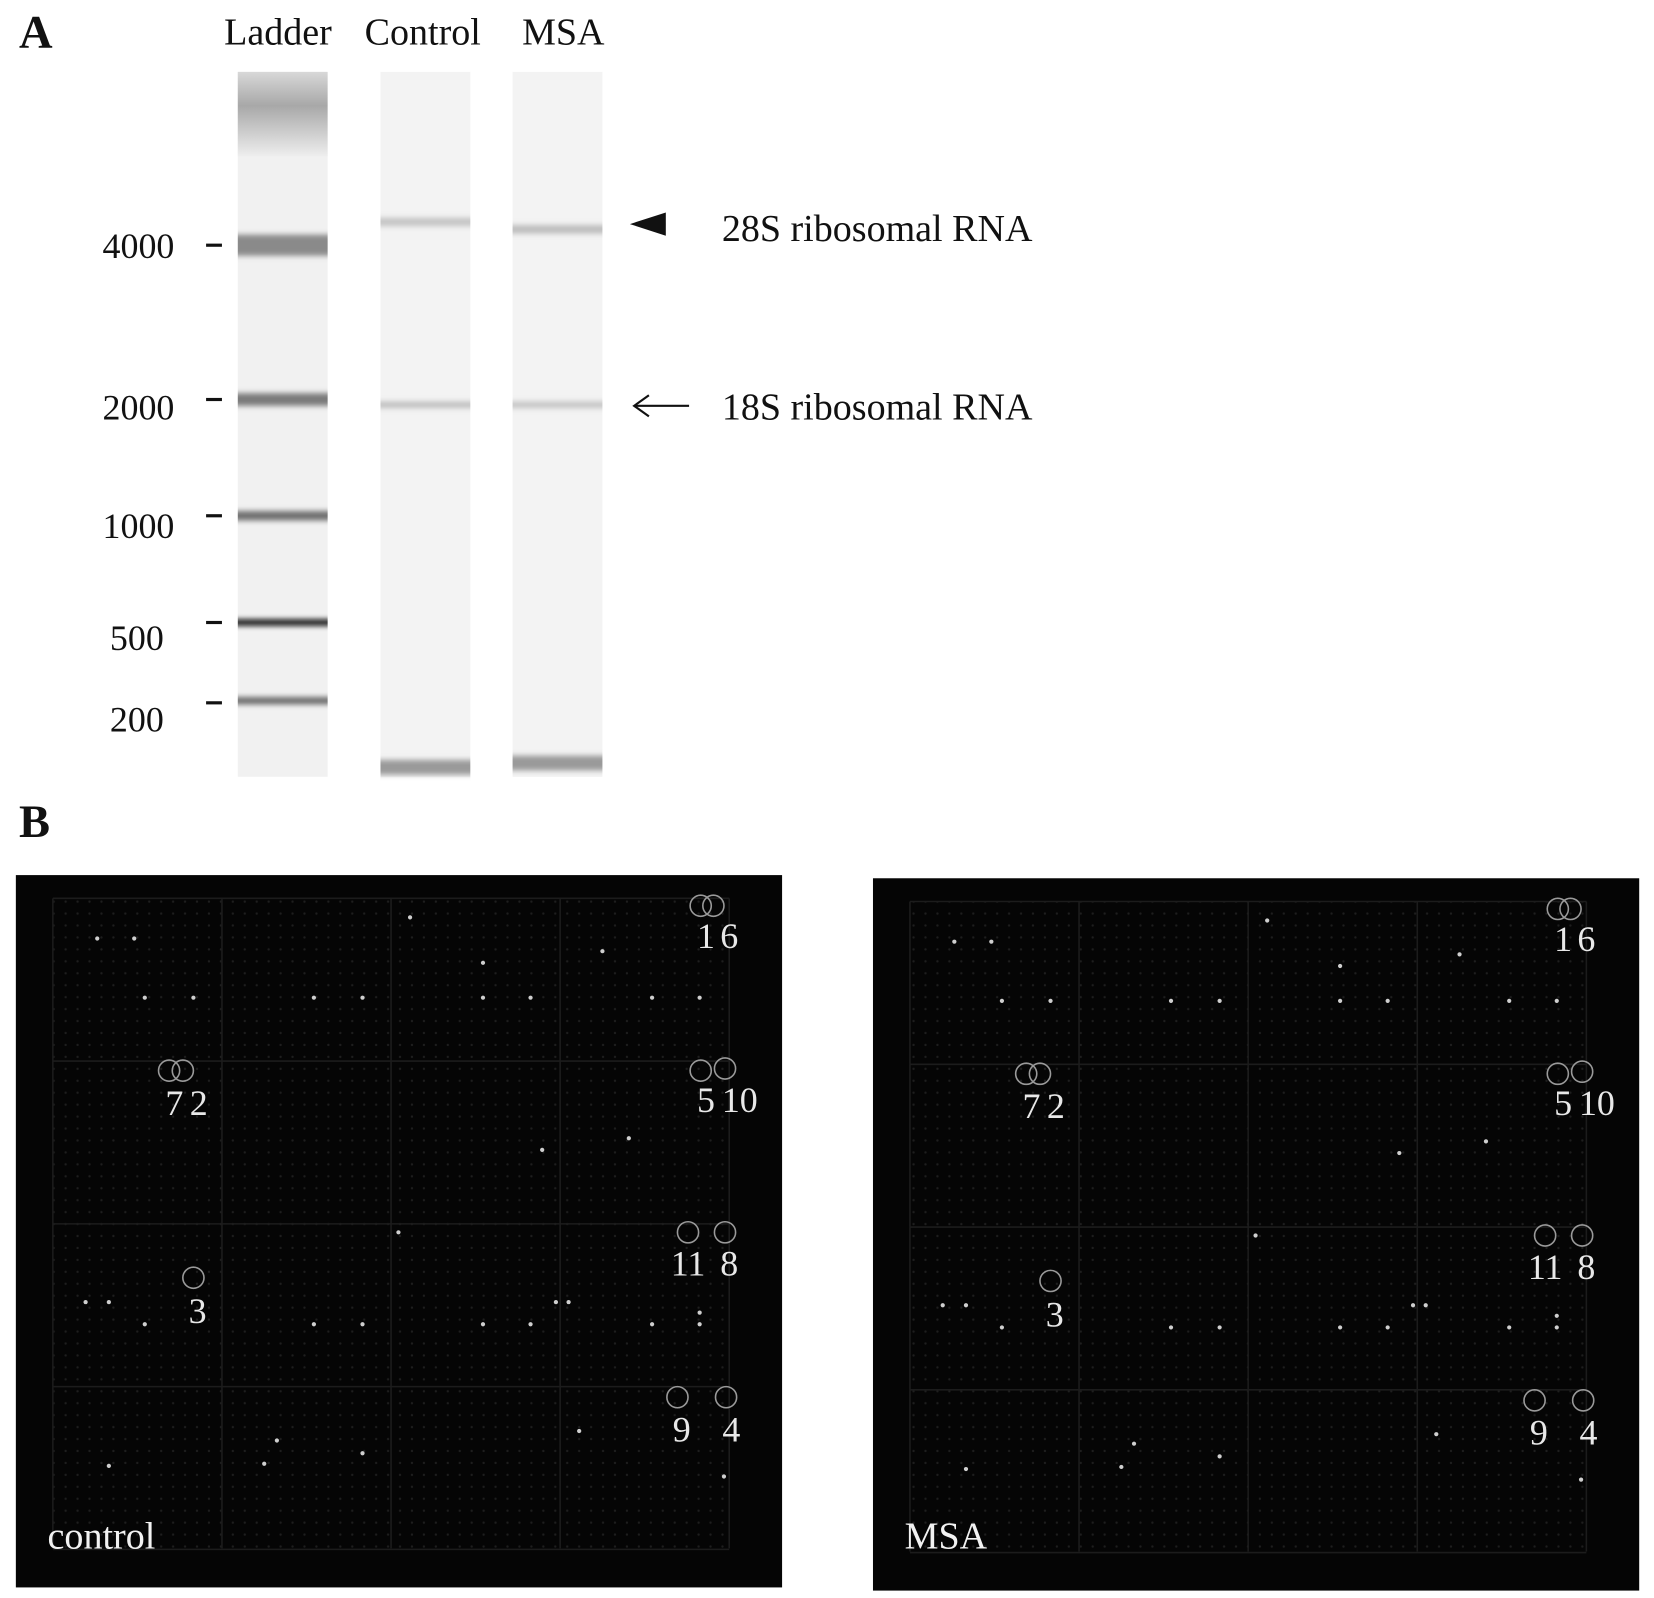 The width and height of the screenshot is (1654, 1598). Describe the element at coordinates (139, 246) in the screenshot. I see `size-label: 4000` at that location.